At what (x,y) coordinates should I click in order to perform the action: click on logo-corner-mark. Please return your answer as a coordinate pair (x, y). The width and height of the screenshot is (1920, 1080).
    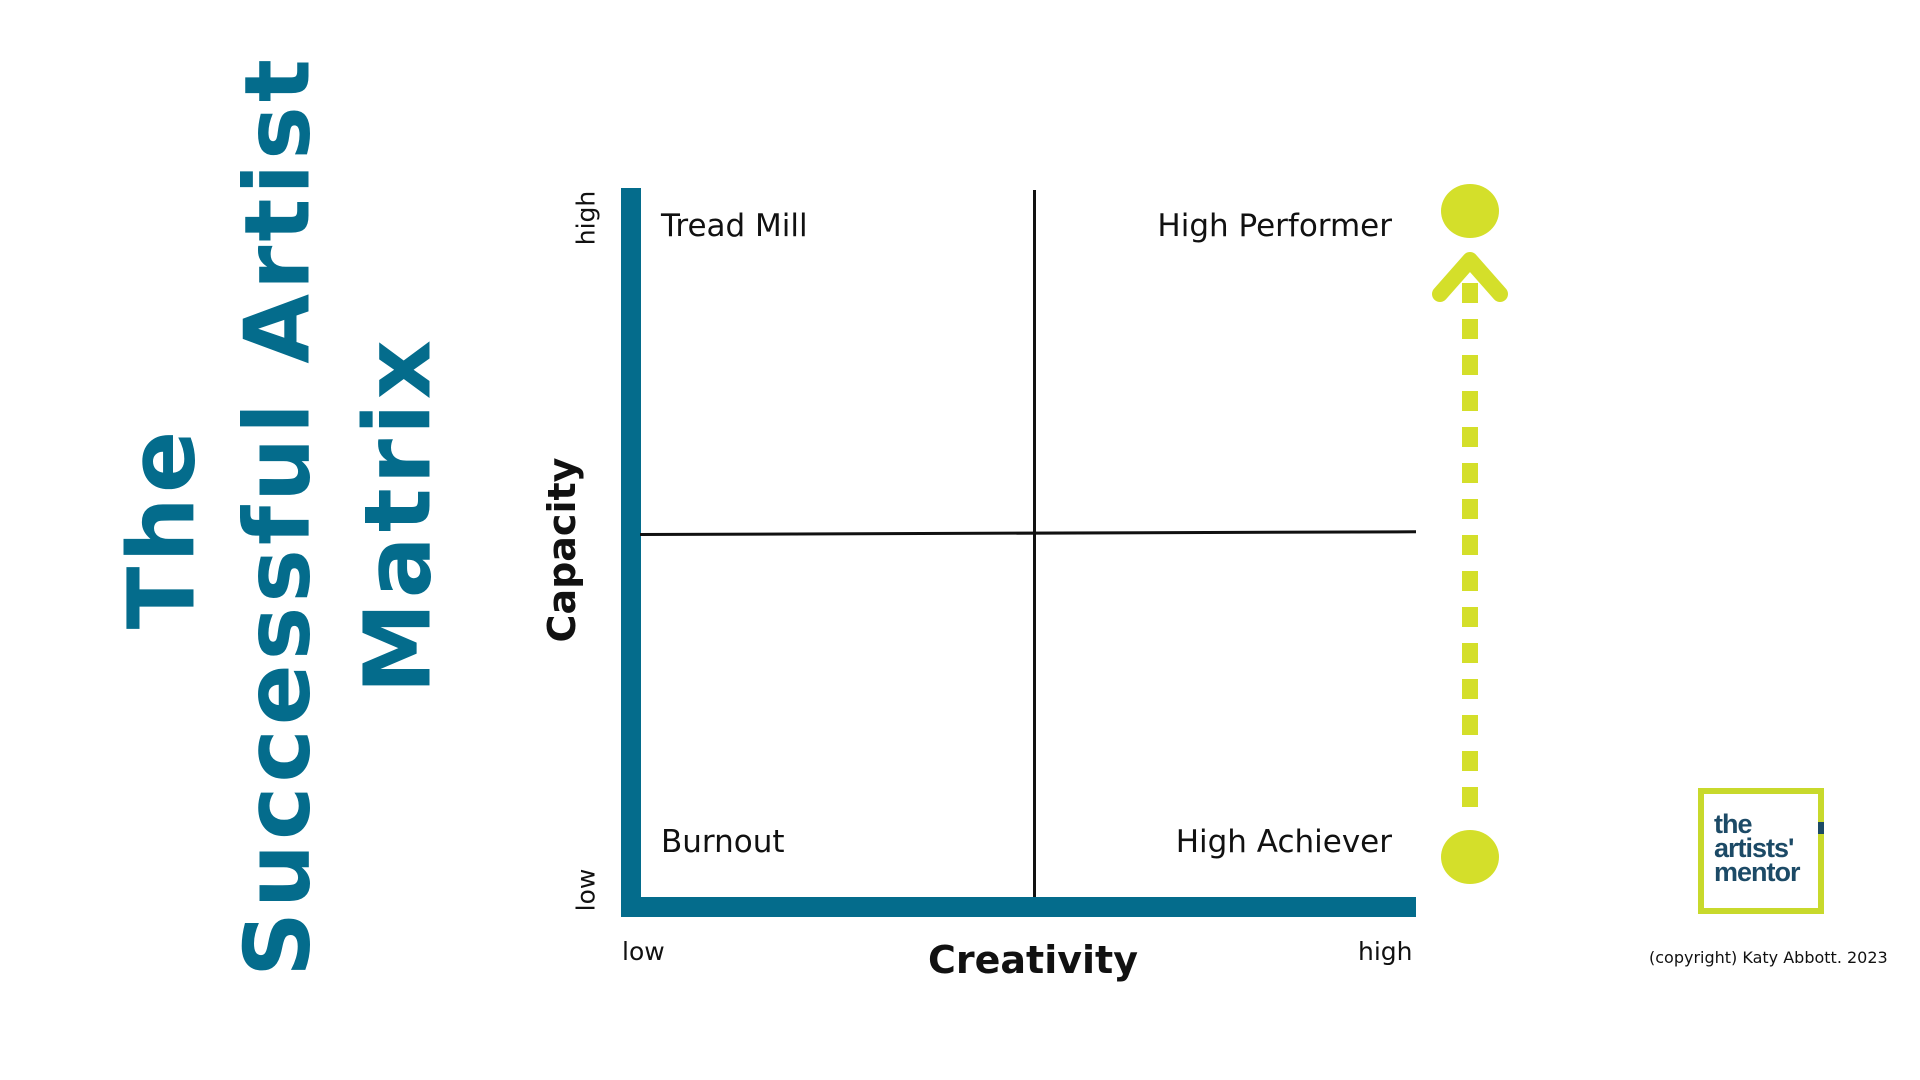
    Looking at the image, I should click on (1821, 828).